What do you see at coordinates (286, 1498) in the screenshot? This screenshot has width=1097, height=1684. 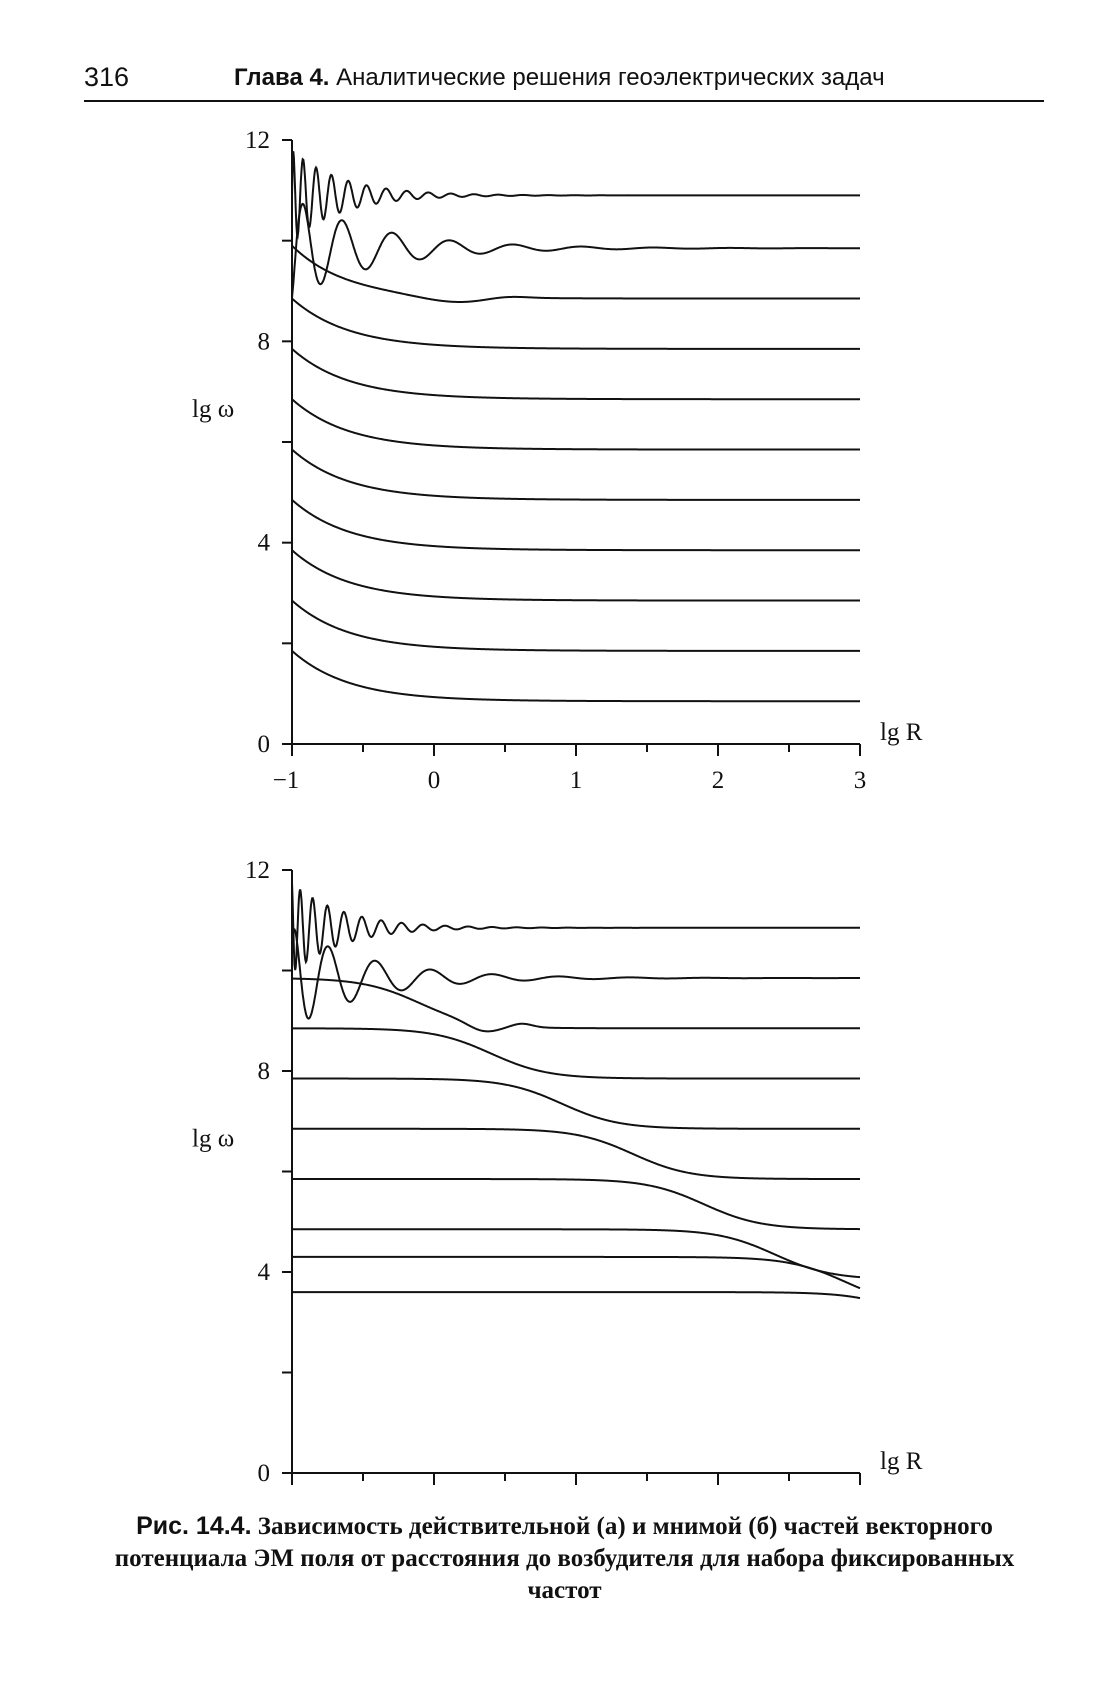 I see `panel-2-x-tick-label: −1` at bounding box center [286, 1498].